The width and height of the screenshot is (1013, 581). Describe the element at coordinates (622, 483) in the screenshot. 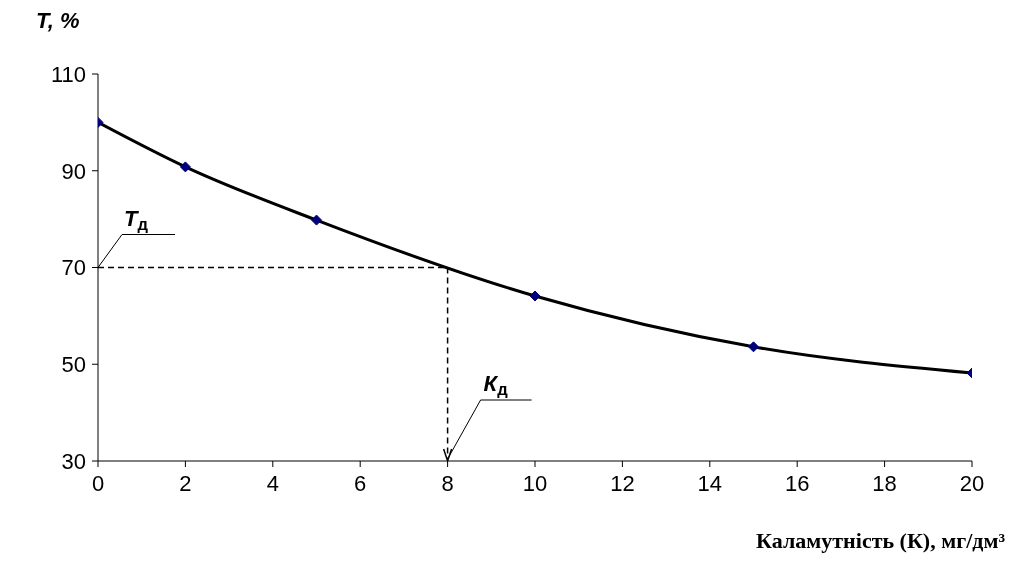

I see `x-tick-label: 12` at that location.